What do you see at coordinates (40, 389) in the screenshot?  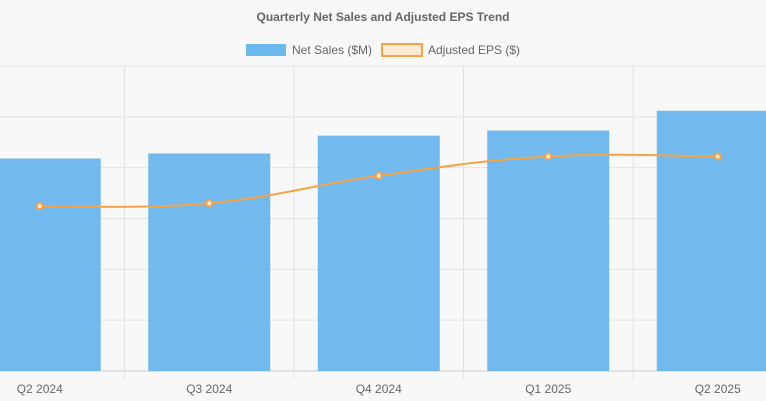 I see `x-tick-label: Q2 2024` at bounding box center [40, 389].